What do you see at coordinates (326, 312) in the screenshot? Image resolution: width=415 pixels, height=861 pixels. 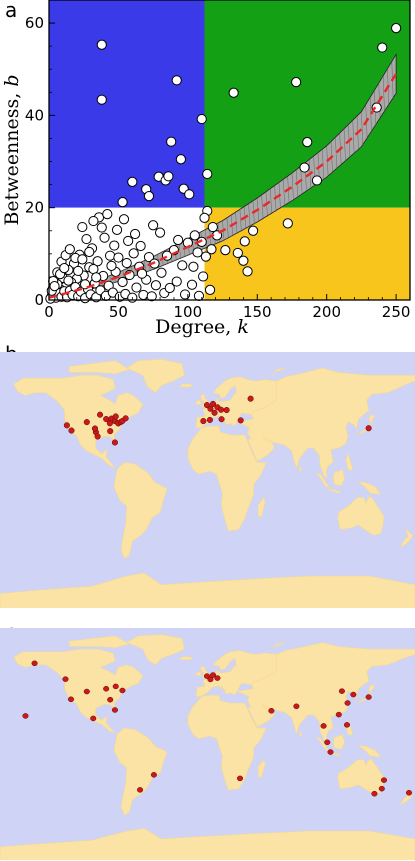 I see `x-tick-label: 200` at bounding box center [326, 312].